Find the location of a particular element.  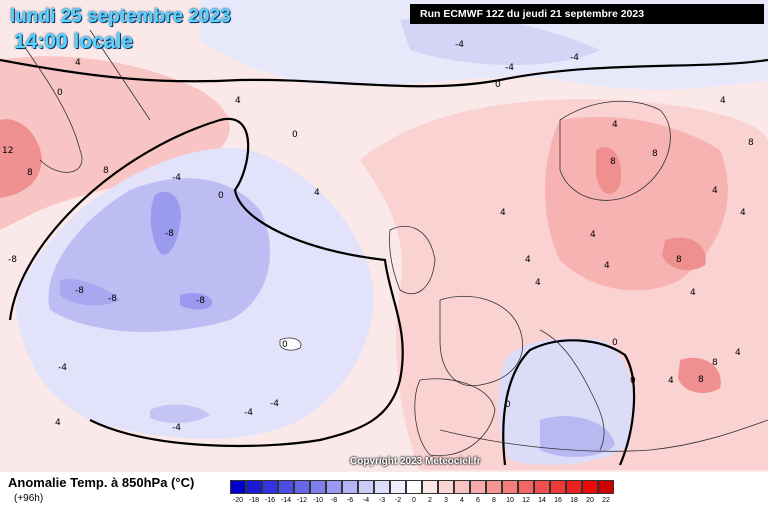

scale-tick-label: -16 is located at coordinates (270, 500).